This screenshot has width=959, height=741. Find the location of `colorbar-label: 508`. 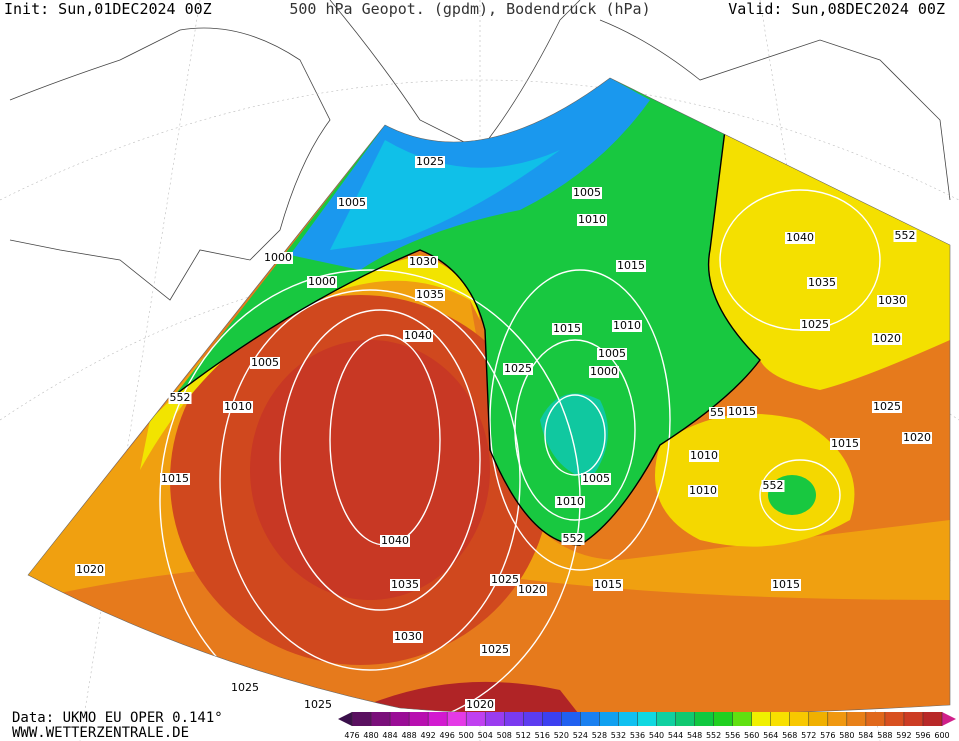

colorbar-label: 508 is located at coordinates (504, 735).